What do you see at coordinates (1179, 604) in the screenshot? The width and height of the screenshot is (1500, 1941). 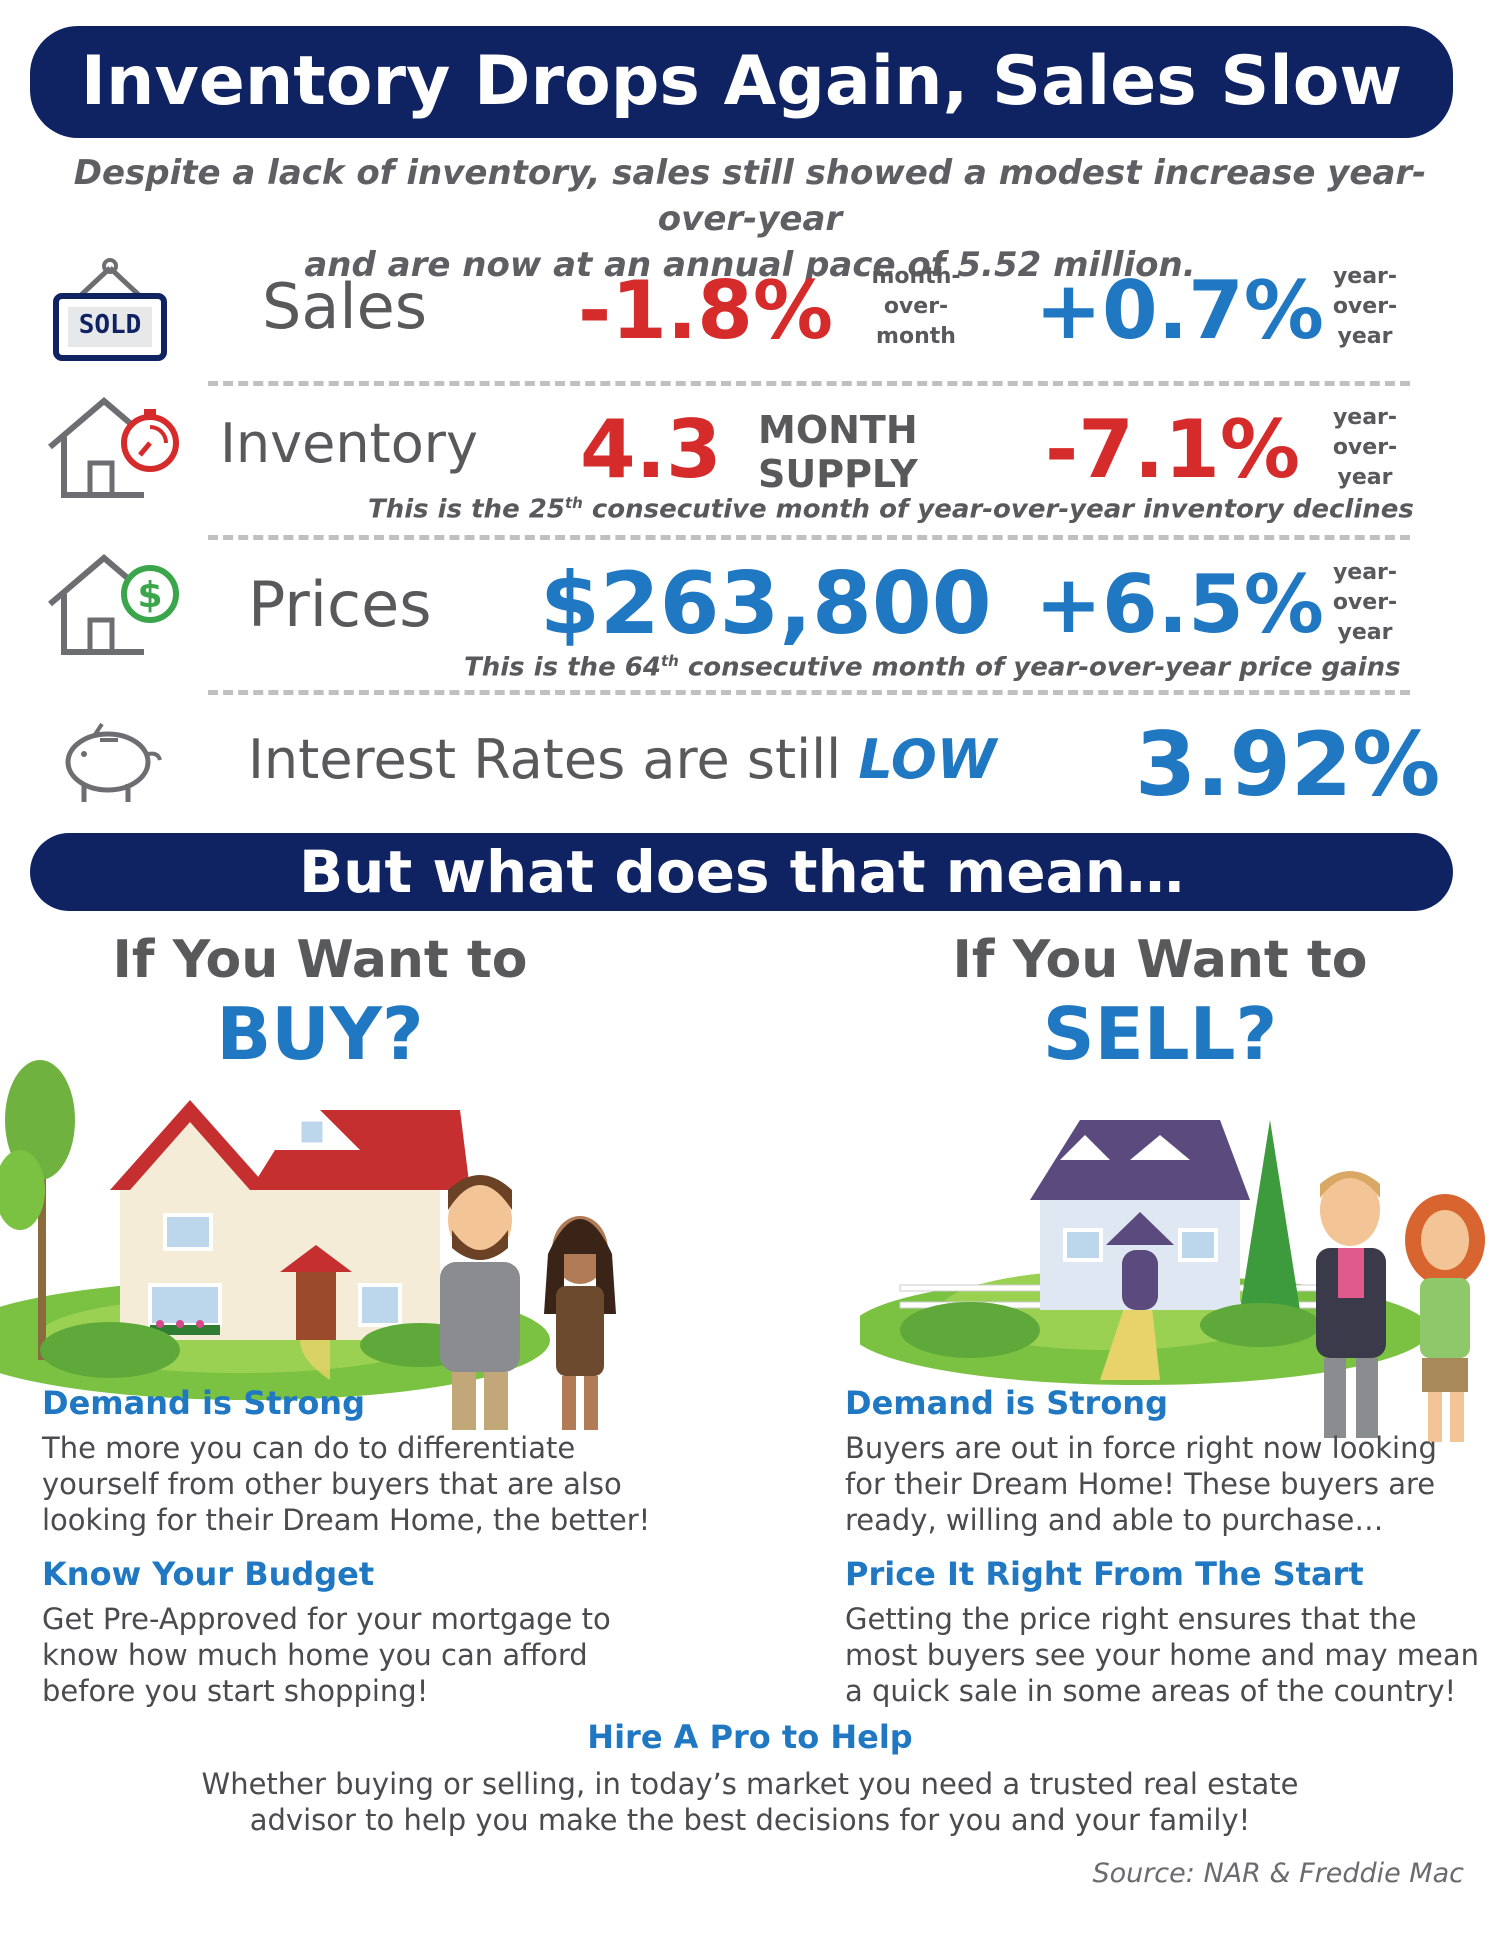 I see `prices-yoy-value: +6.5%` at bounding box center [1179, 604].